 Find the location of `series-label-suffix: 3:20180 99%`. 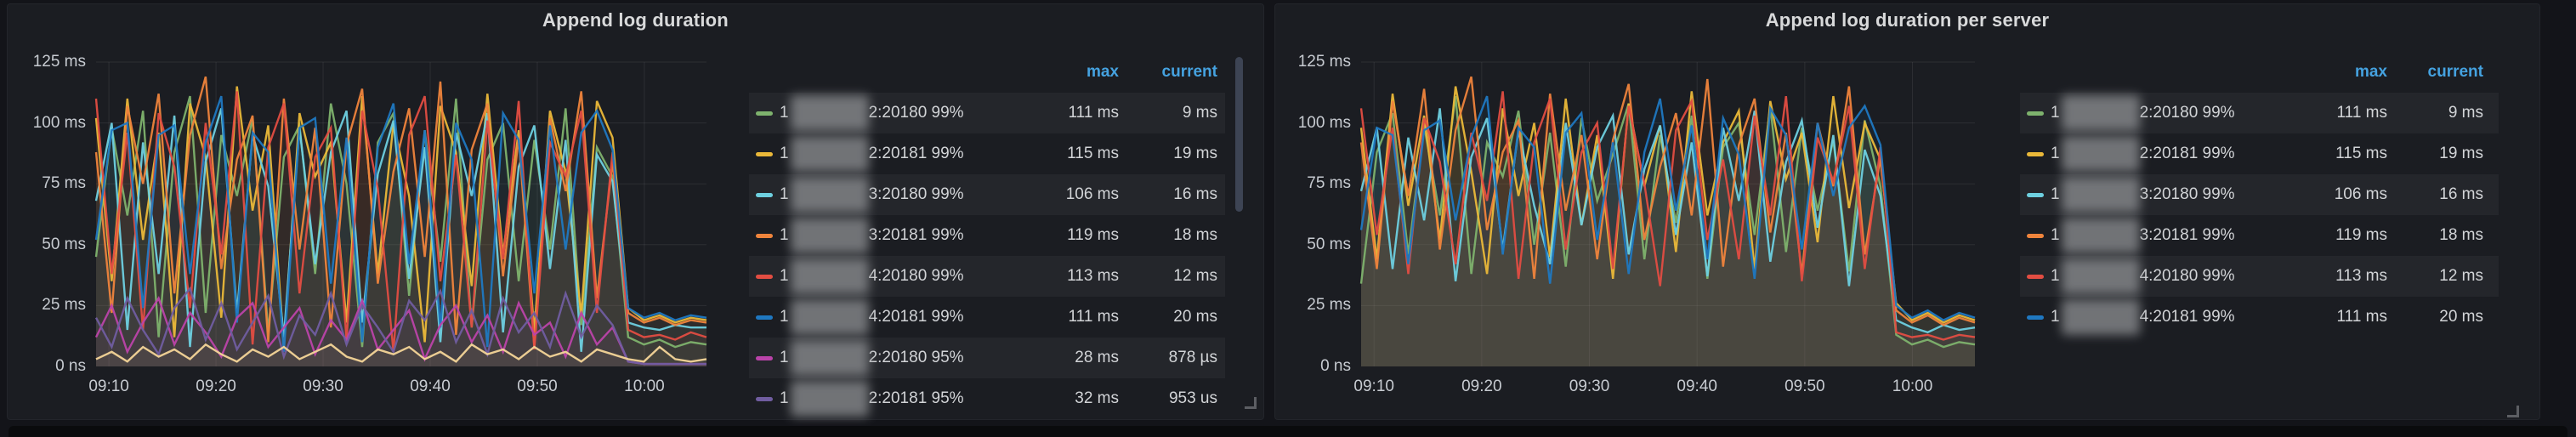

series-label-suffix: 3:20180 99% is located at coordinates (916, 194).